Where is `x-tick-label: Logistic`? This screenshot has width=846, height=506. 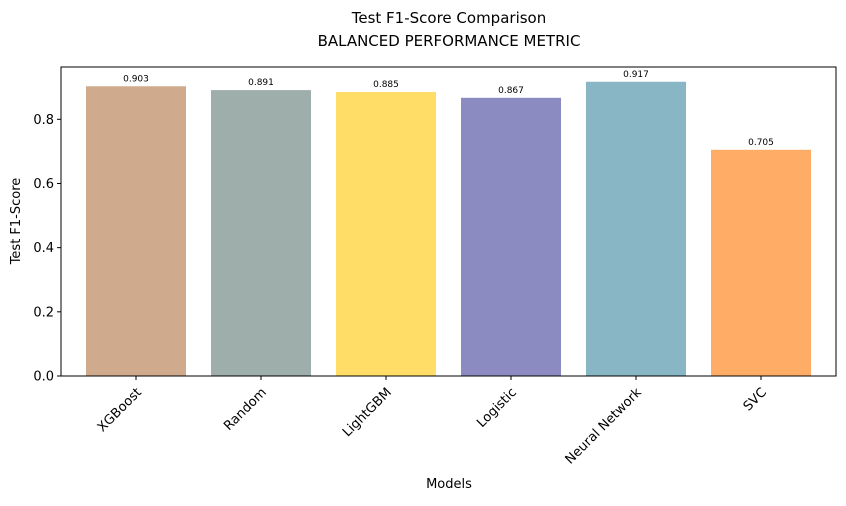 x-tick-label: Logistic is located at coordinates (497, 408).